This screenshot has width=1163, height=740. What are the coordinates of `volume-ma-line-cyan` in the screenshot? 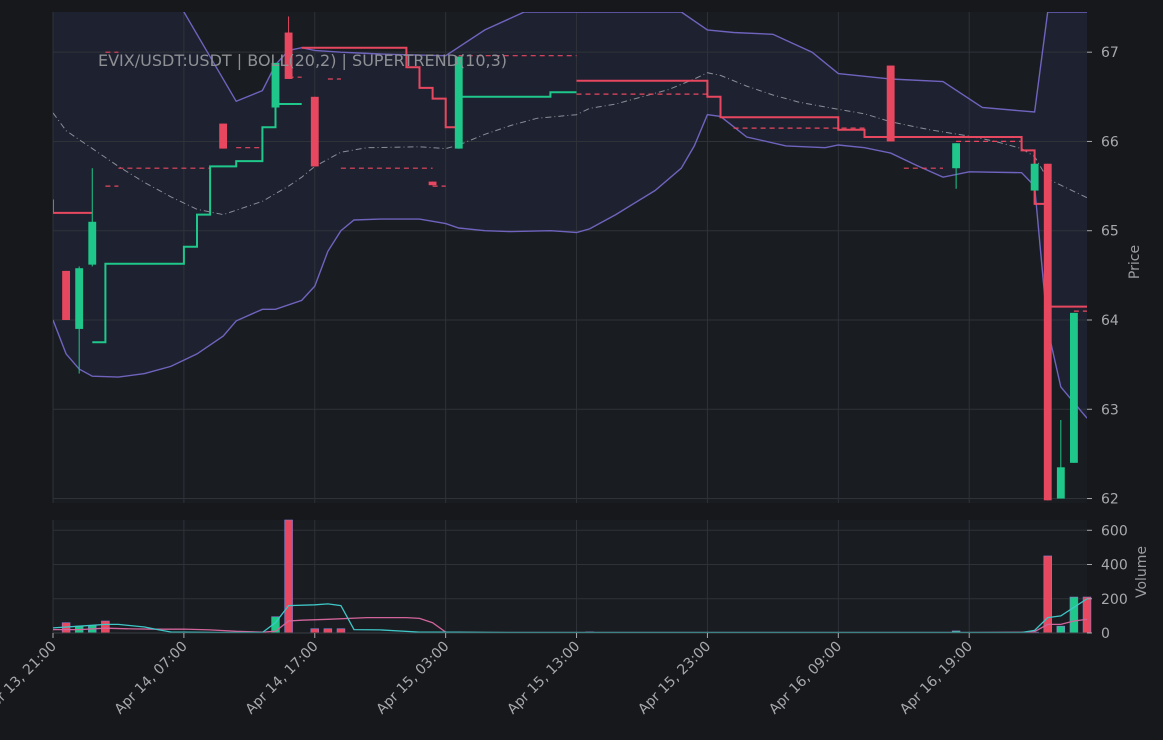 It's located at (570, 616).